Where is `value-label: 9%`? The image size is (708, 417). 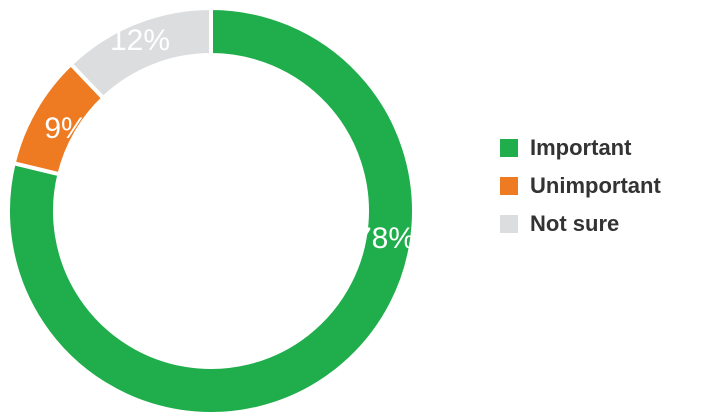
value-label: 9% is located at coordinates (65, 128).